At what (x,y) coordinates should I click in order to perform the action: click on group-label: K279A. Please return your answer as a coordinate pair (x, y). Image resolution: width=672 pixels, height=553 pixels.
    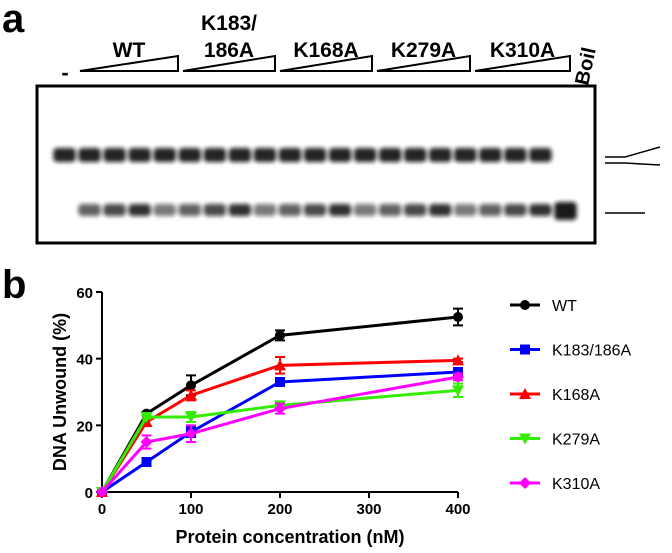
    Looking at the image, I should click on (423, 50).